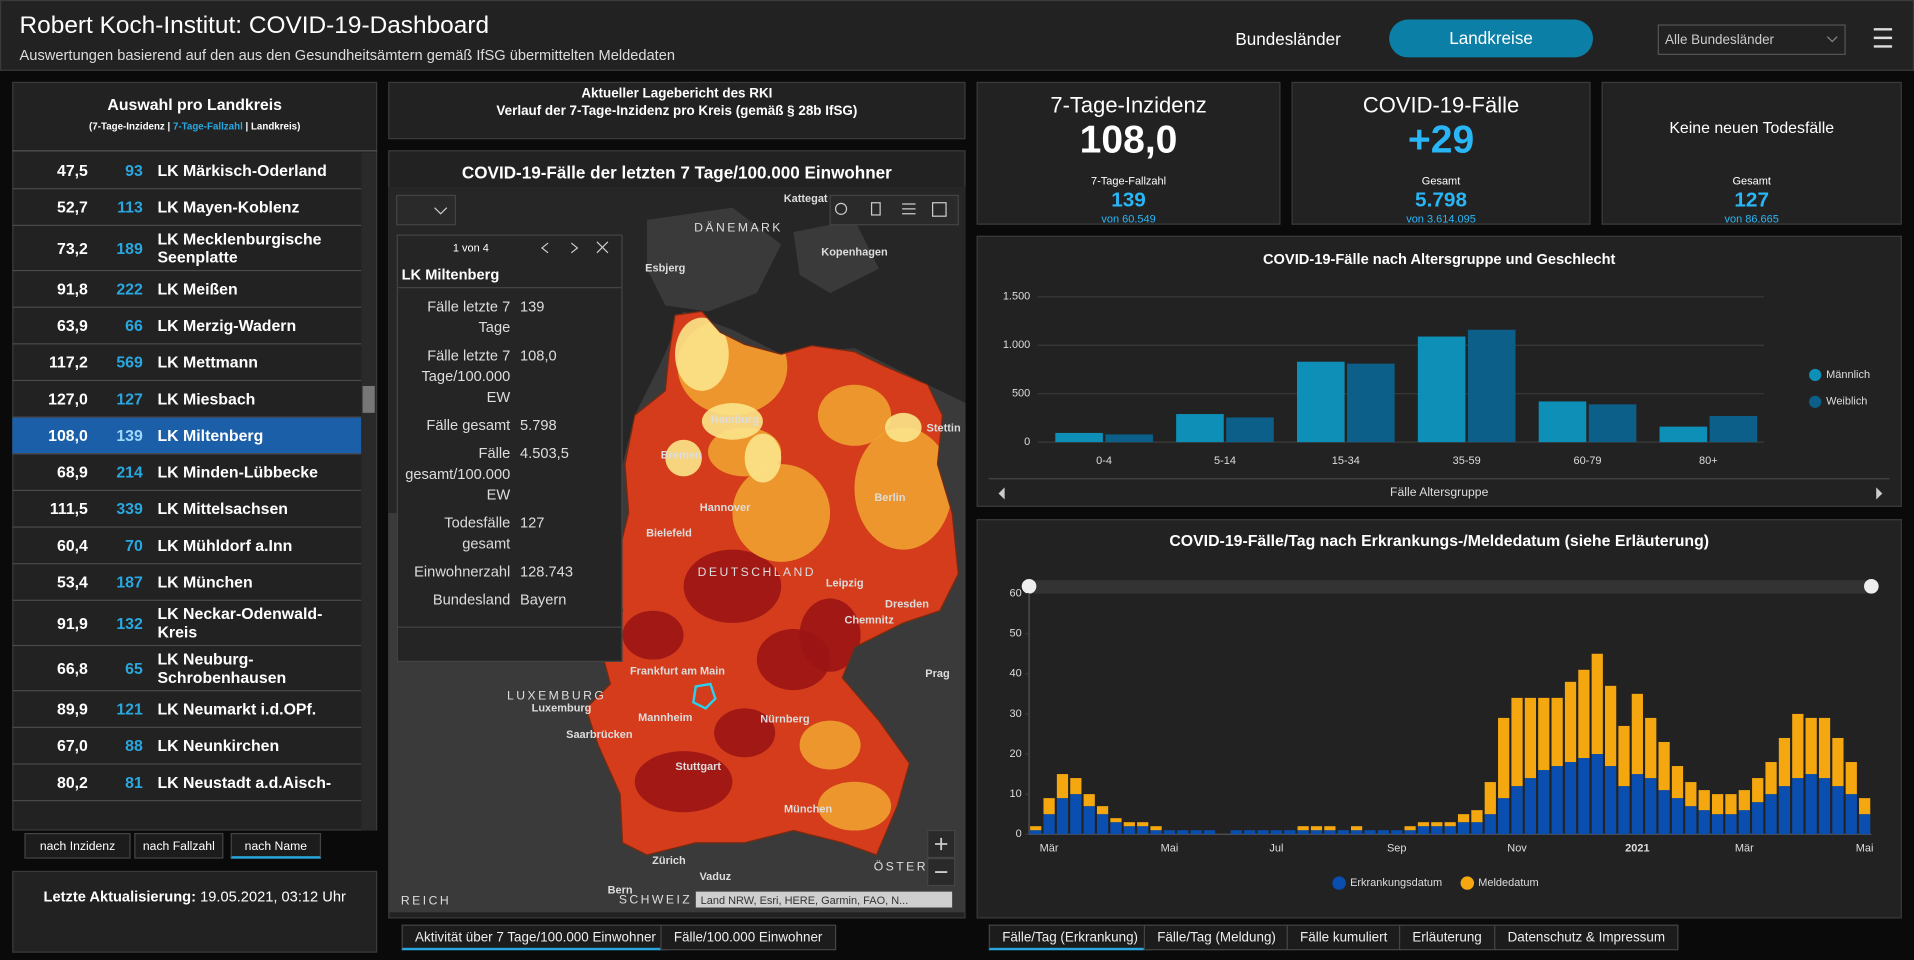 The image size is (1914, 960). I want to click on search-icon, so click(841, 208).